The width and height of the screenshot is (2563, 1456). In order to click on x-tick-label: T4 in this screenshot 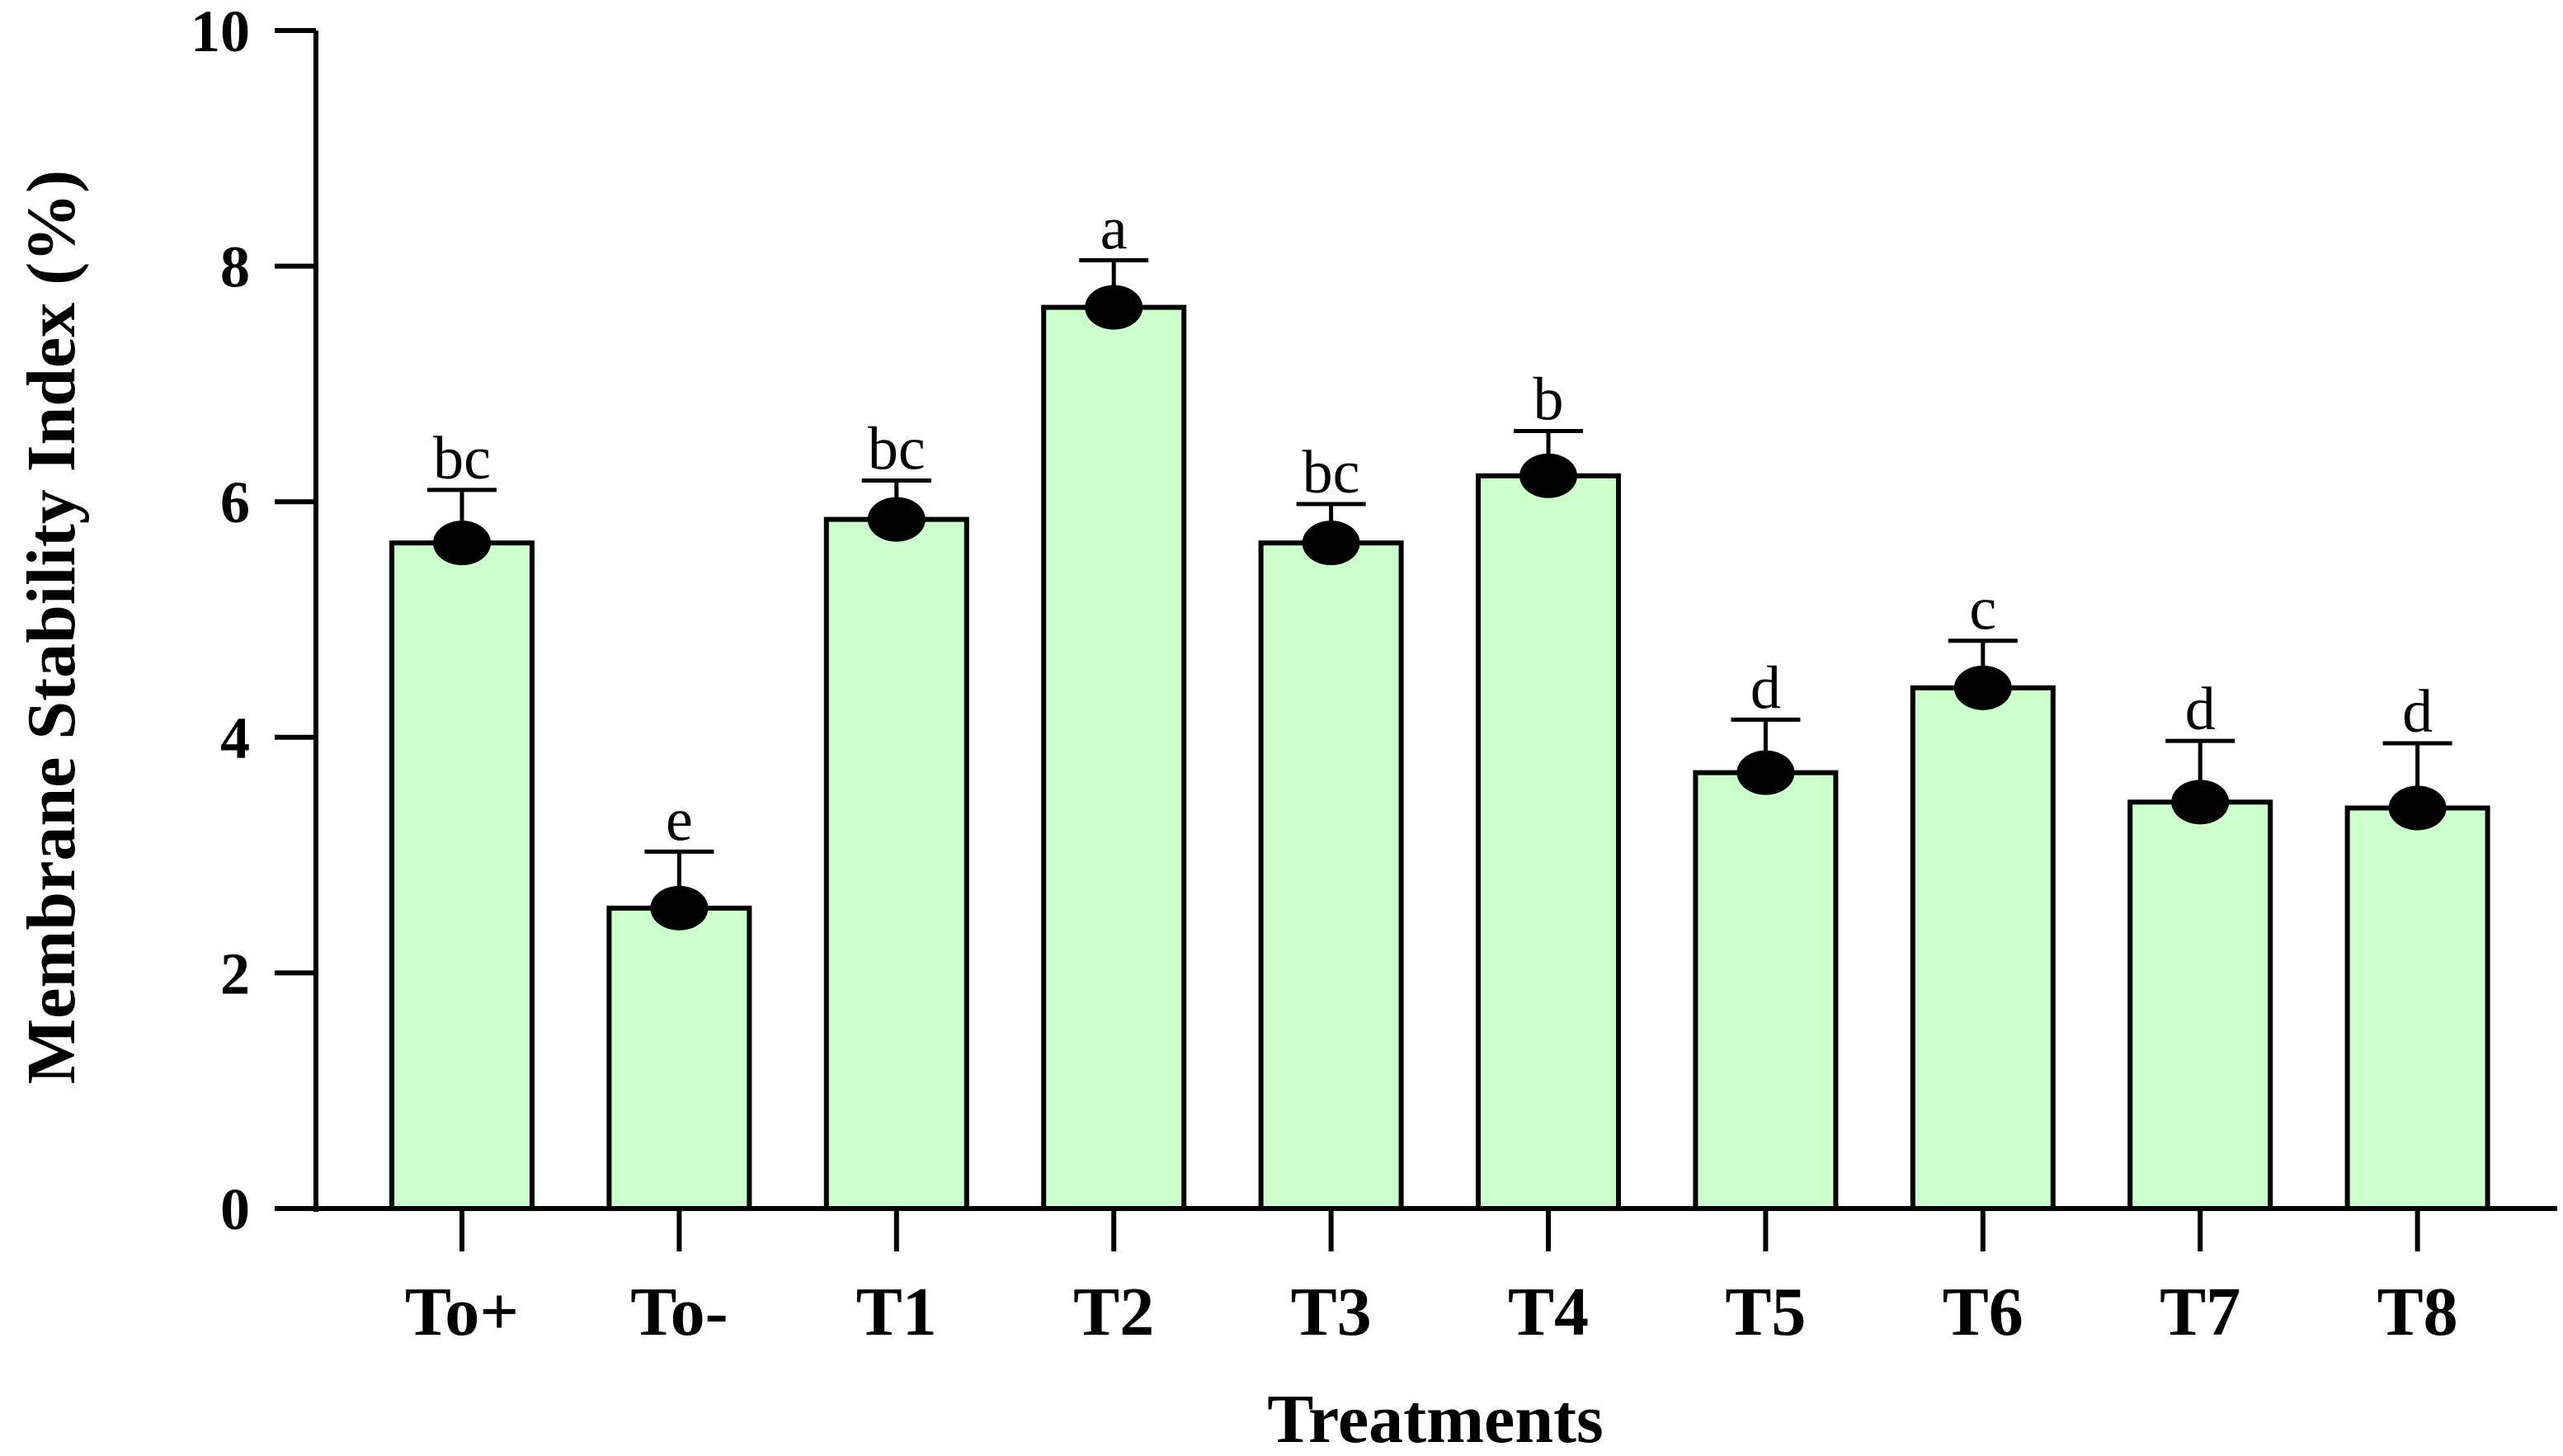, I will do `click(1548, 1312)`.